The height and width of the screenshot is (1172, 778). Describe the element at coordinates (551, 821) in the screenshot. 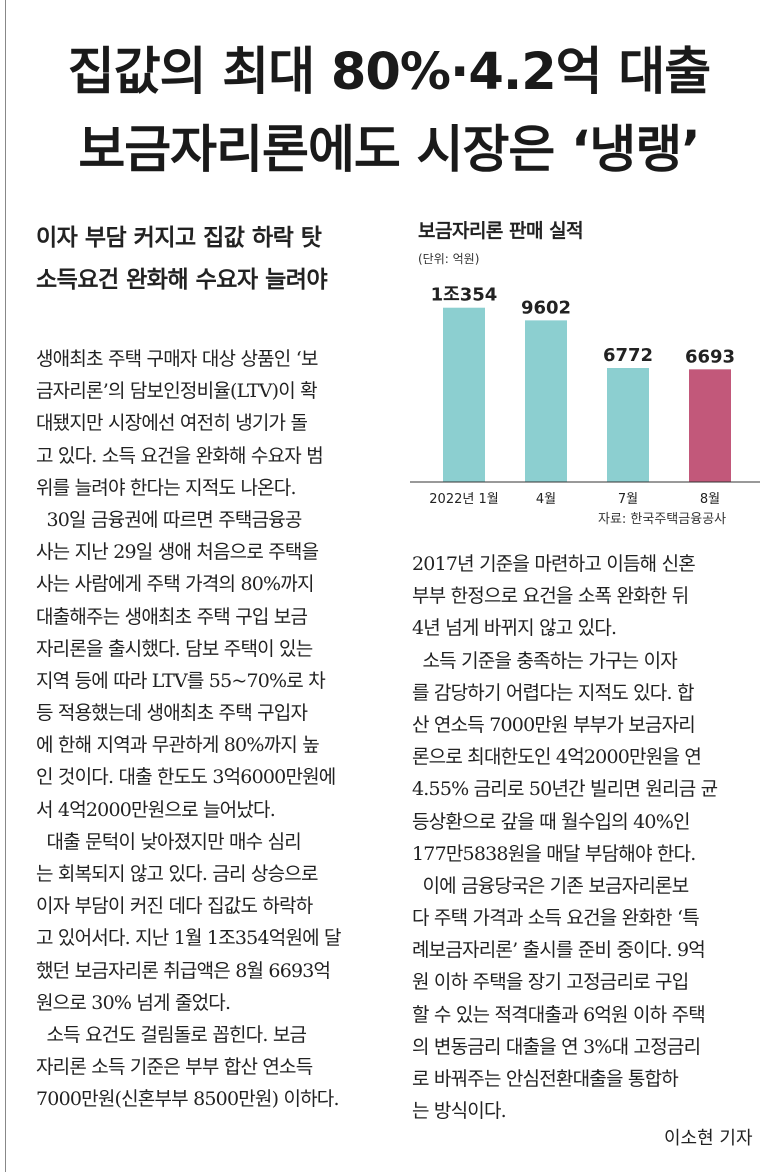

I see `article-line: 등상환으로 갚을 때 월수입의 40%인` at that location.